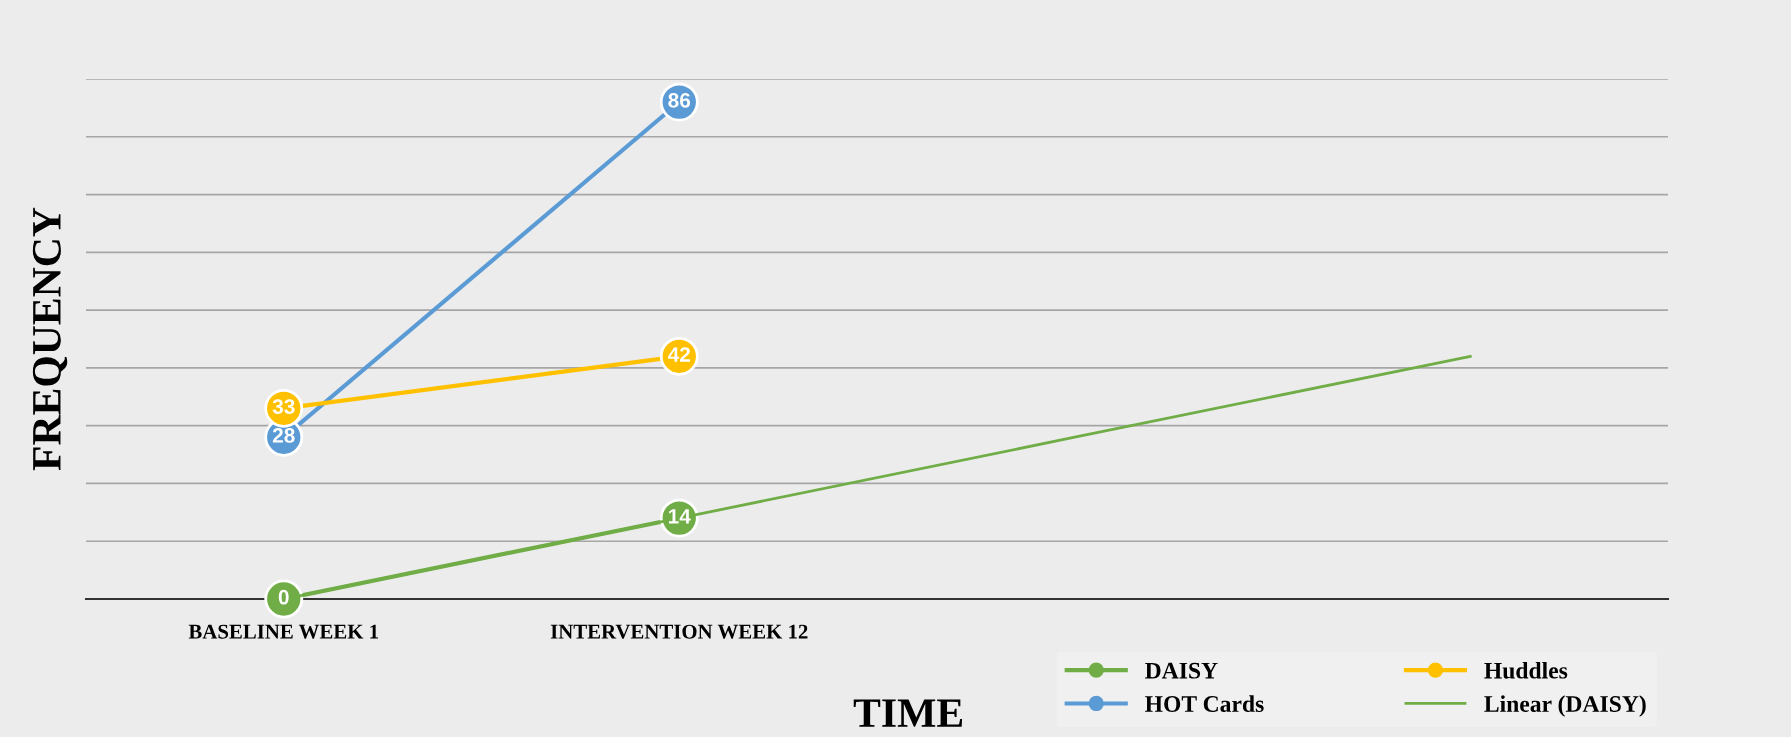 The width and height of the screenshot is (1791, 737). Describe the element at coordinates (283, 406) in the screenshot. I see `data-label: 33` at that location.